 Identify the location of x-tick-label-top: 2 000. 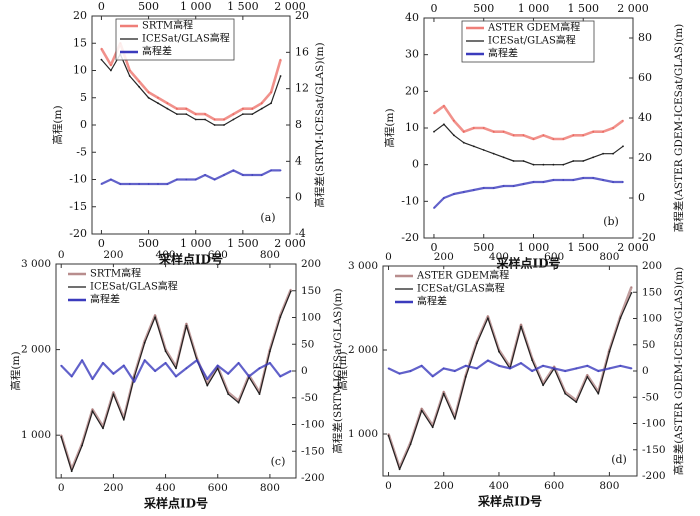
(290, 6).